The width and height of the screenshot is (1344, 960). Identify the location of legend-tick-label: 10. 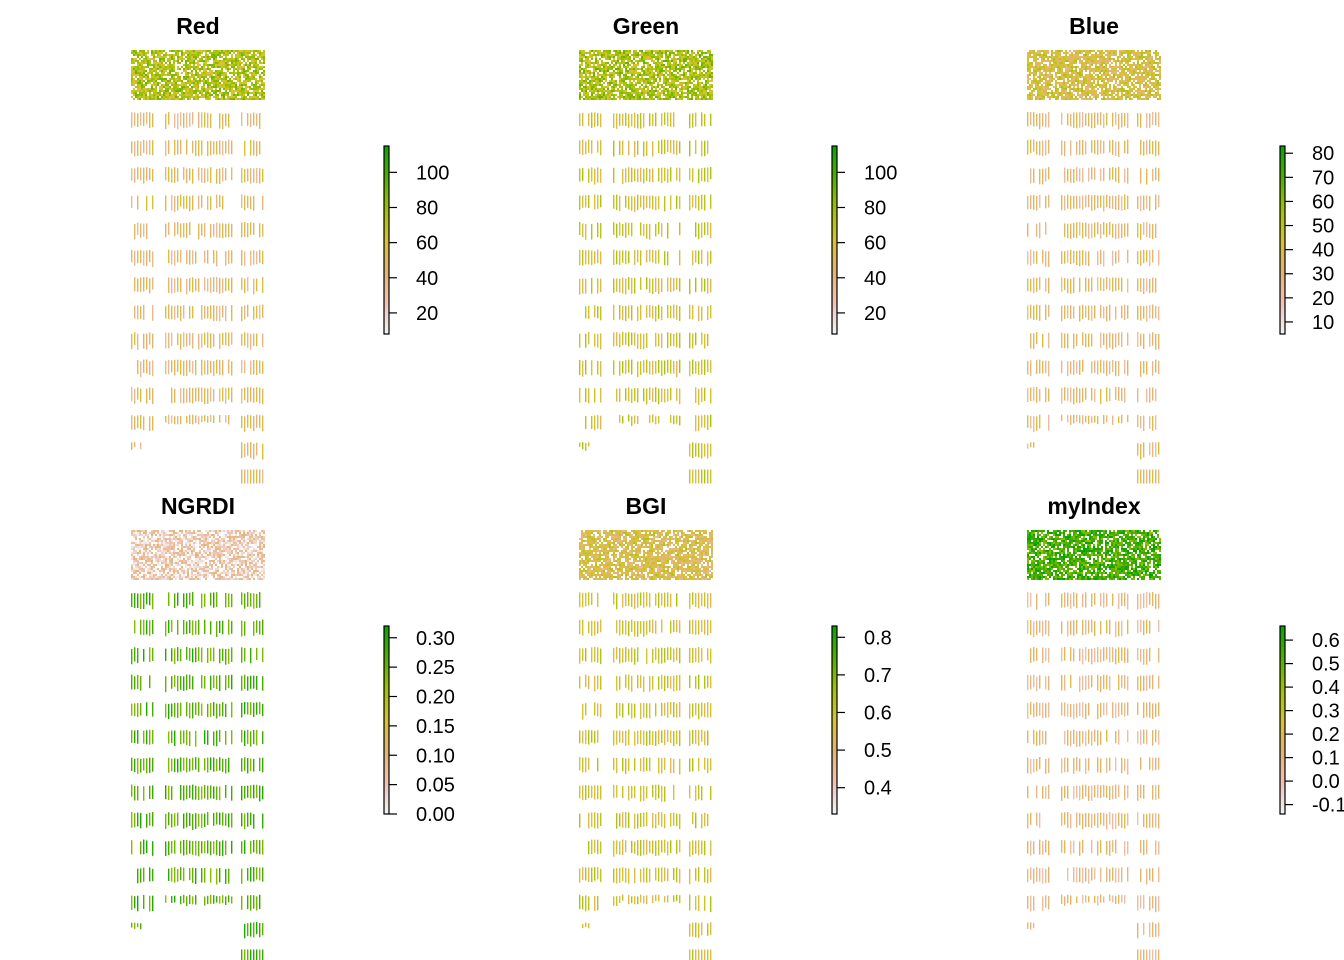
(1323, 323).